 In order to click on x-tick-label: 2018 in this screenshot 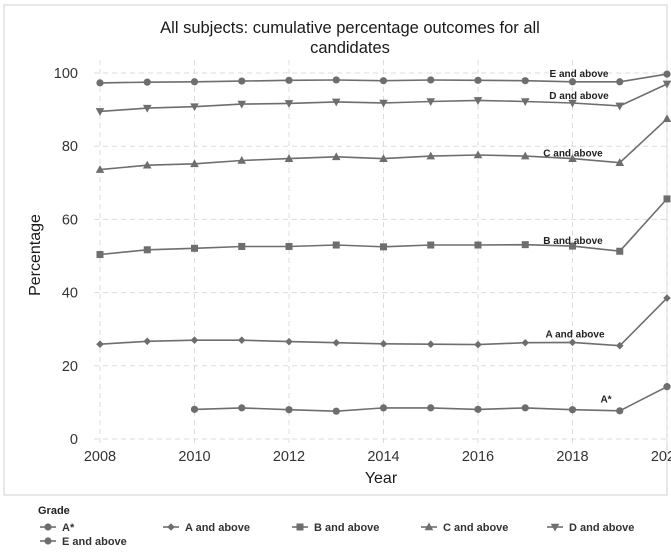, I will do `click(572, 457)`.